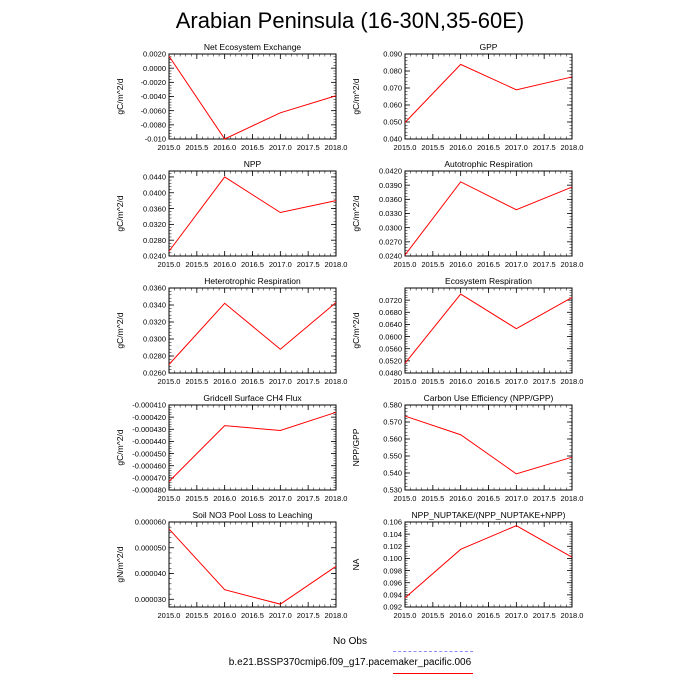  What do you see at coordinates (390, 336) in the screenshot?
I see `y-tick-label: 0.0600` at bounding box center [390, 336].